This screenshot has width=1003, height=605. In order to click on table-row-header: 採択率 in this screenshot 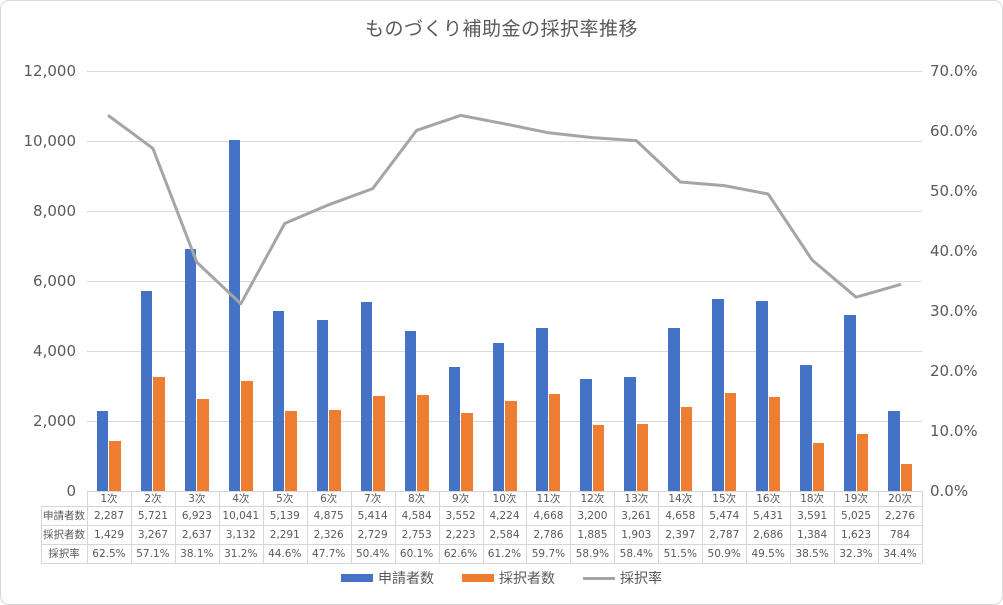, I will do `click(64, 554)`.